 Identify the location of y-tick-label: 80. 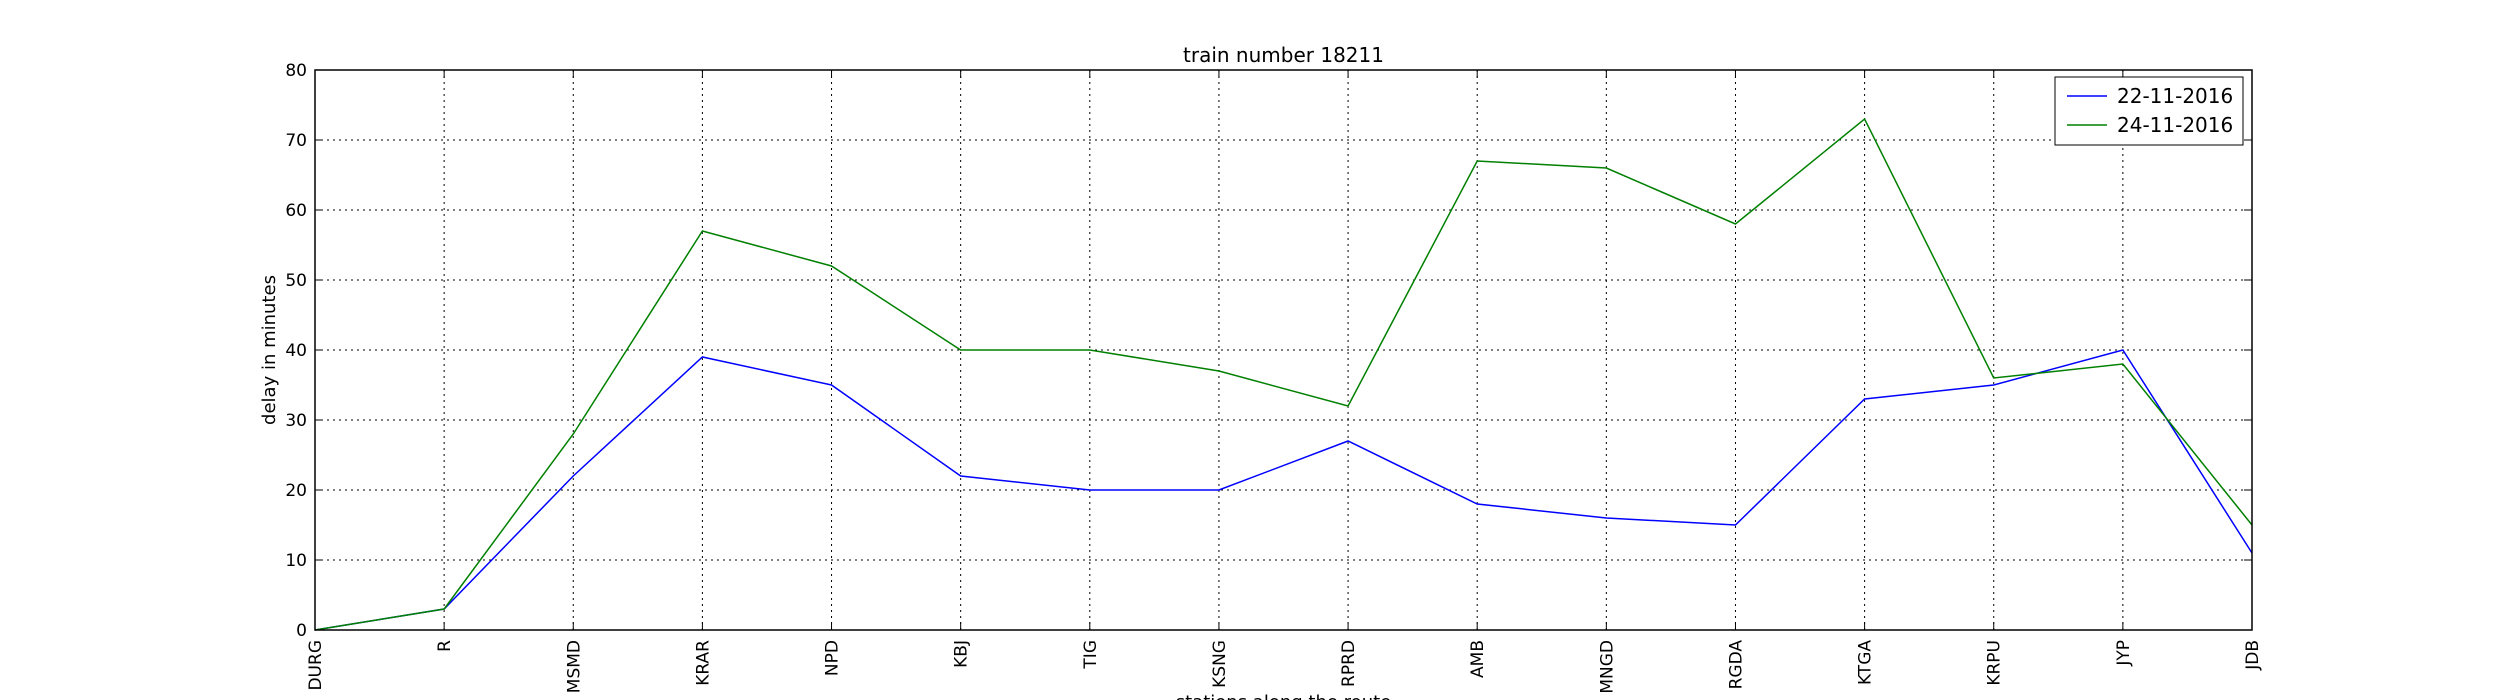
(296, 71).